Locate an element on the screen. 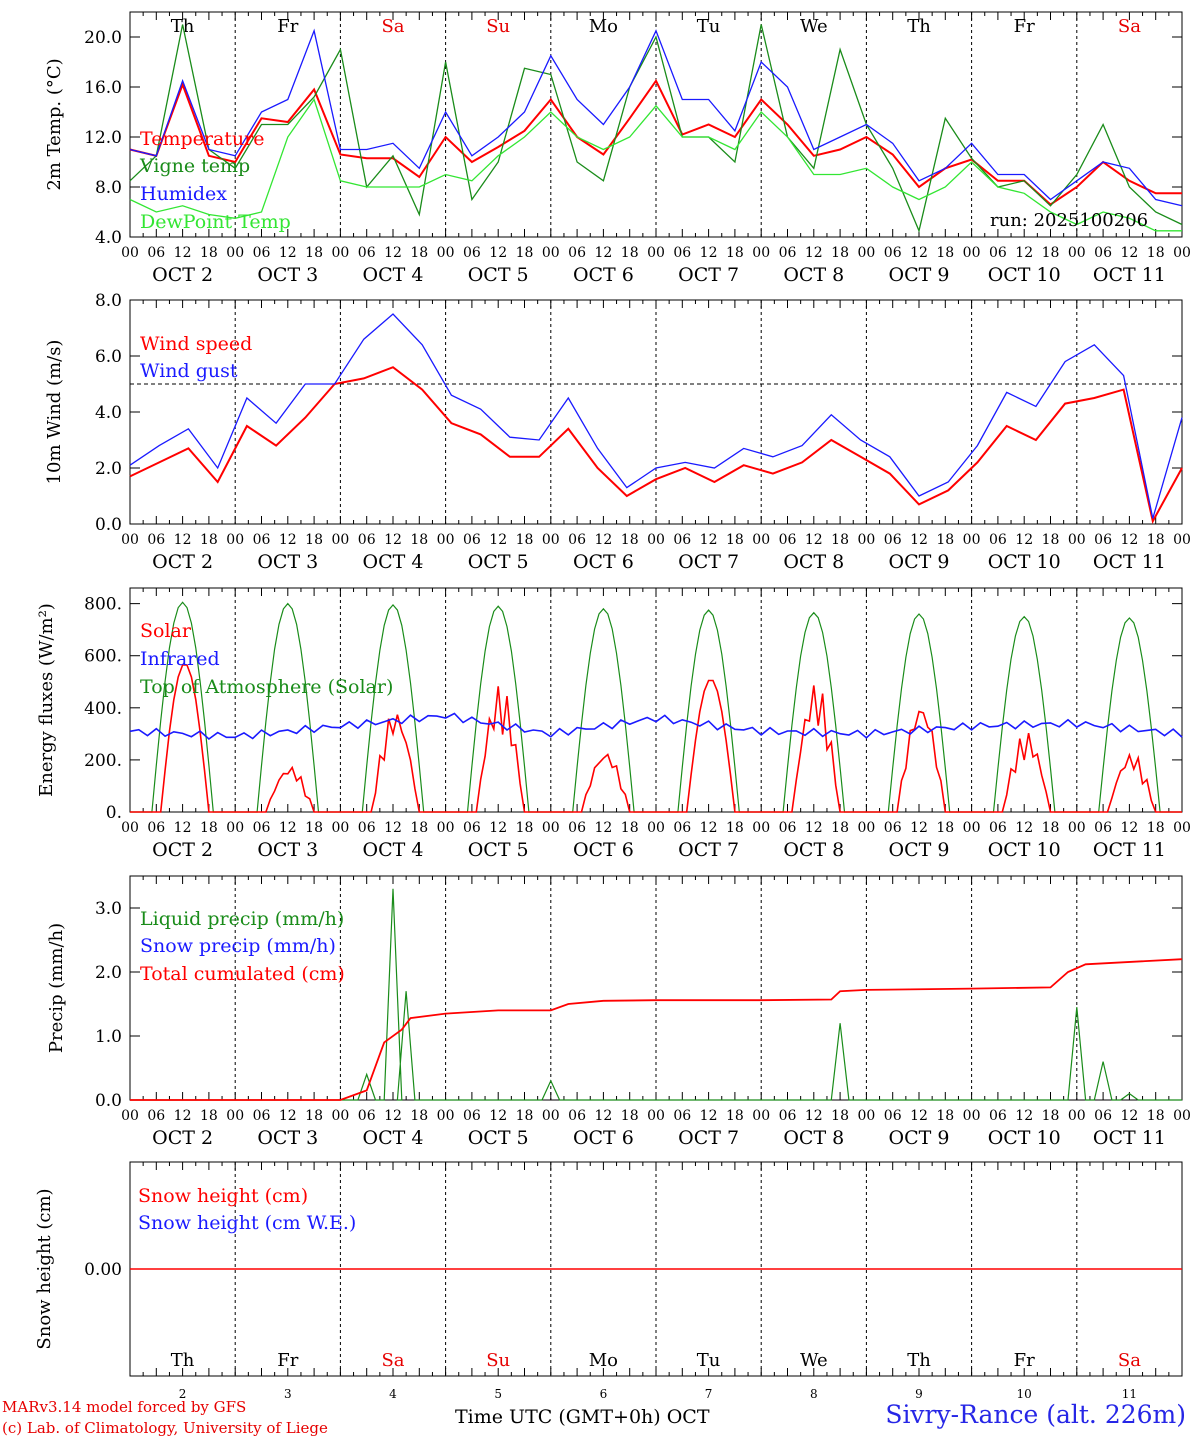 This screenshot has height=1440, width=1194. y-tick-label: 4.0 is located at coordinates (108, 238).